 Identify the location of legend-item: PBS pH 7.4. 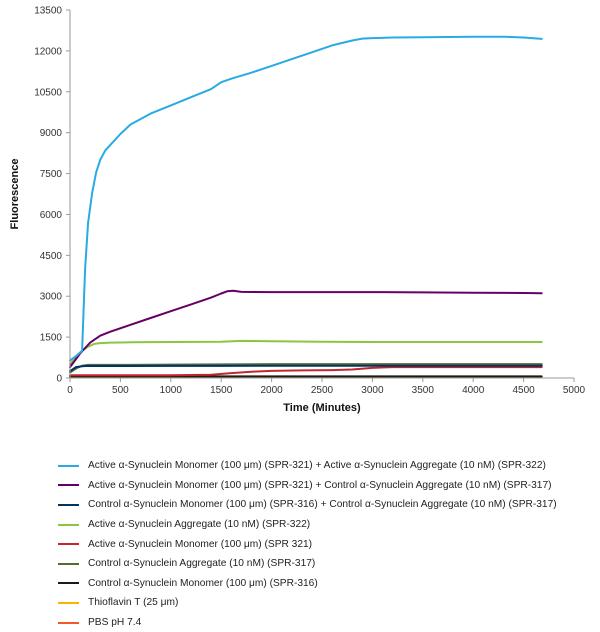
(328, 622).